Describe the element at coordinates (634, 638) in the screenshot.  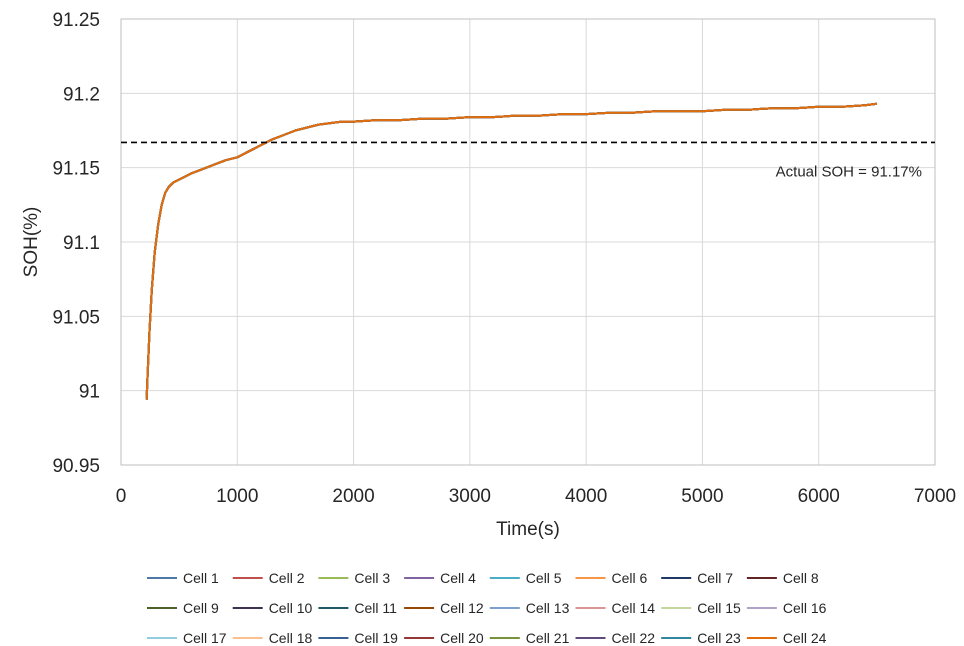
I see `legend-label: Cell 22` at that location.